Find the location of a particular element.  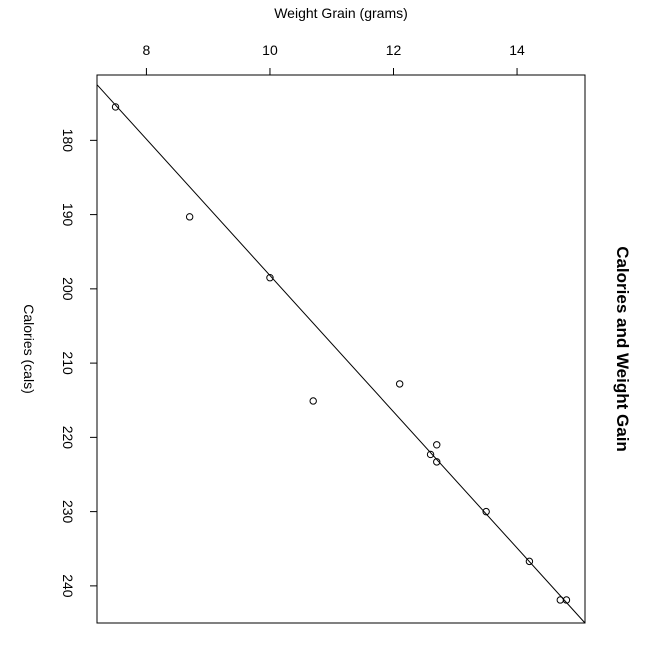

y-tick-label: 230 is located at coordinates (68, 512).